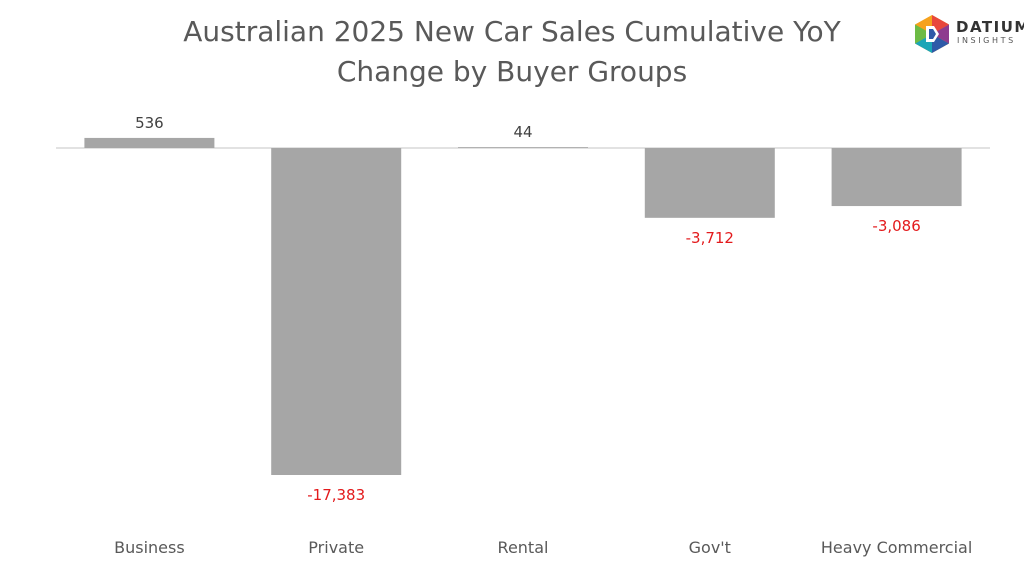 The image size is (1024, 570). Describe the element at coordinates (512, 71) in the screenshot. I see `chart-title-line-2: Change by Buyer Groups` at that location.